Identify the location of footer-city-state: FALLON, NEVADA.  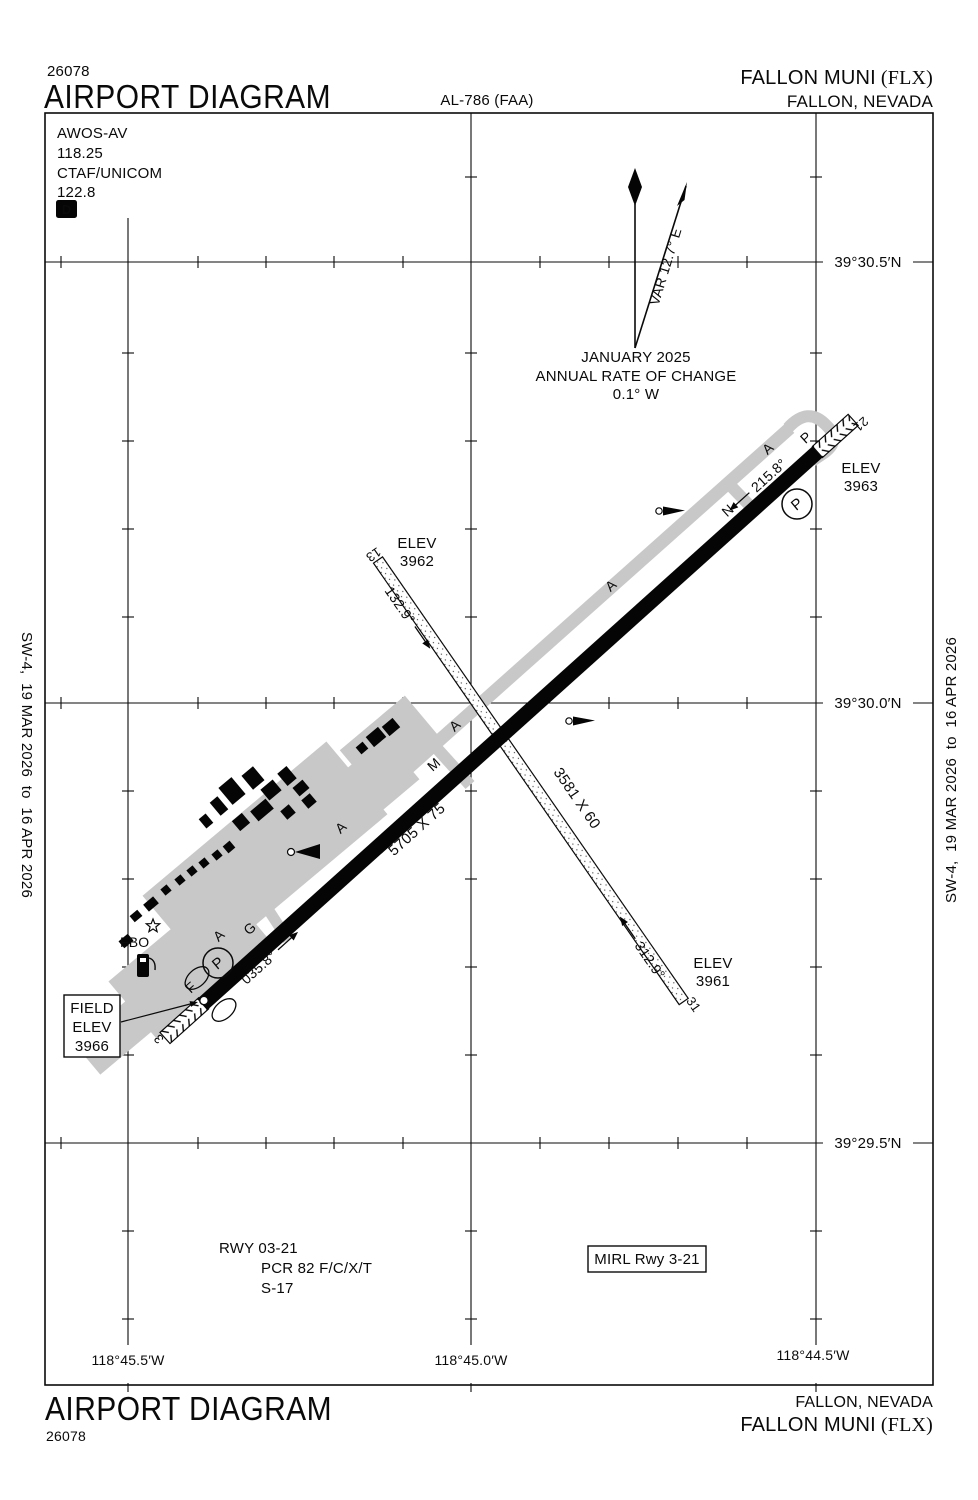
(864, 1402).